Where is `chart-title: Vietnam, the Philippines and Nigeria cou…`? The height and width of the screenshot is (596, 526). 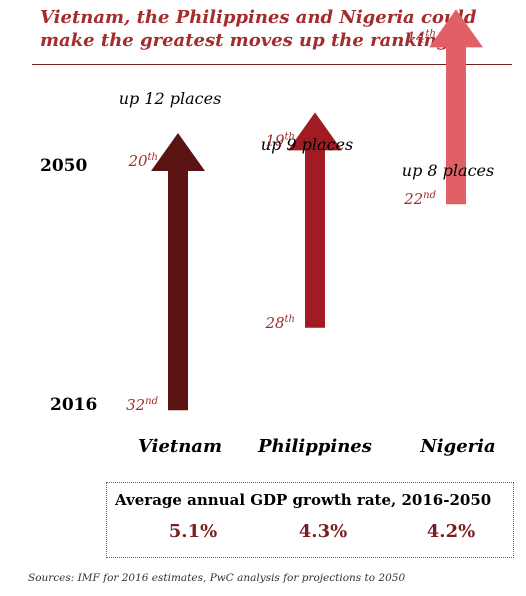
chart-title: Vietnam, the Philippines and Nigeria cou… is located at coordinates (258, 29).